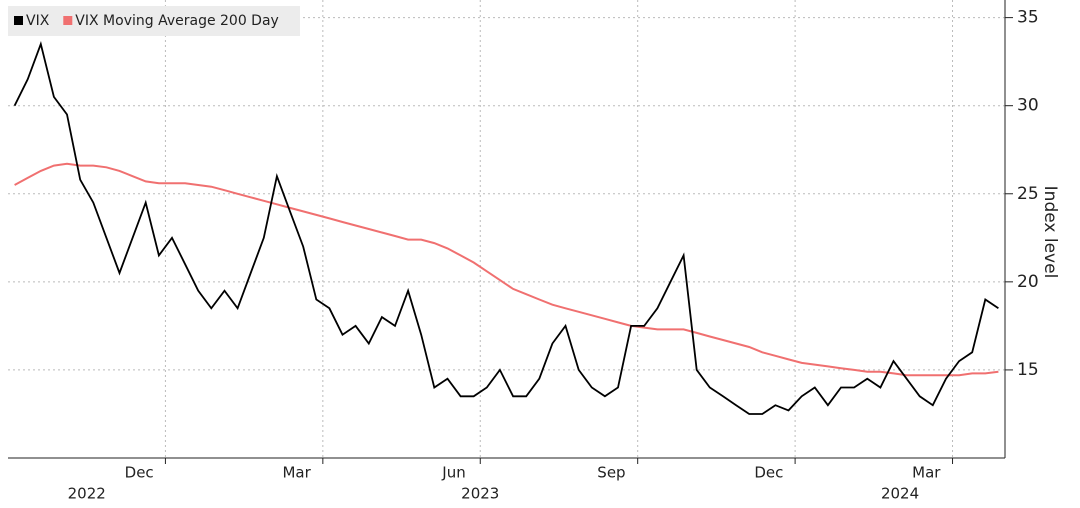  What do you see at coordinates (177, 21) in the screenshot?
I see `legend-label: VIX Moving Average 200 Day` at bounding box center [177, 21].